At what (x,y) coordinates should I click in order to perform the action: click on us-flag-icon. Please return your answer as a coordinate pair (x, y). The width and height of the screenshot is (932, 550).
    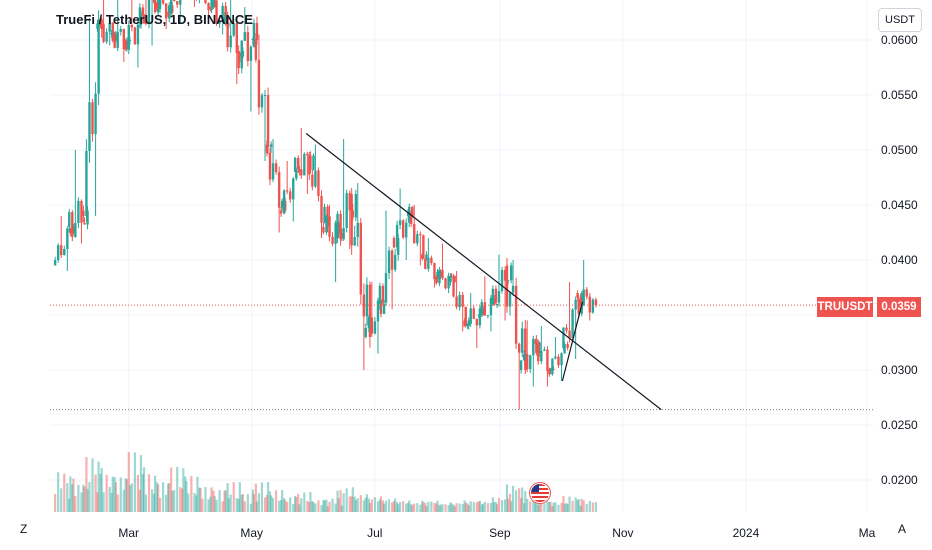
    Looking at the image, I should click on (540, 493).